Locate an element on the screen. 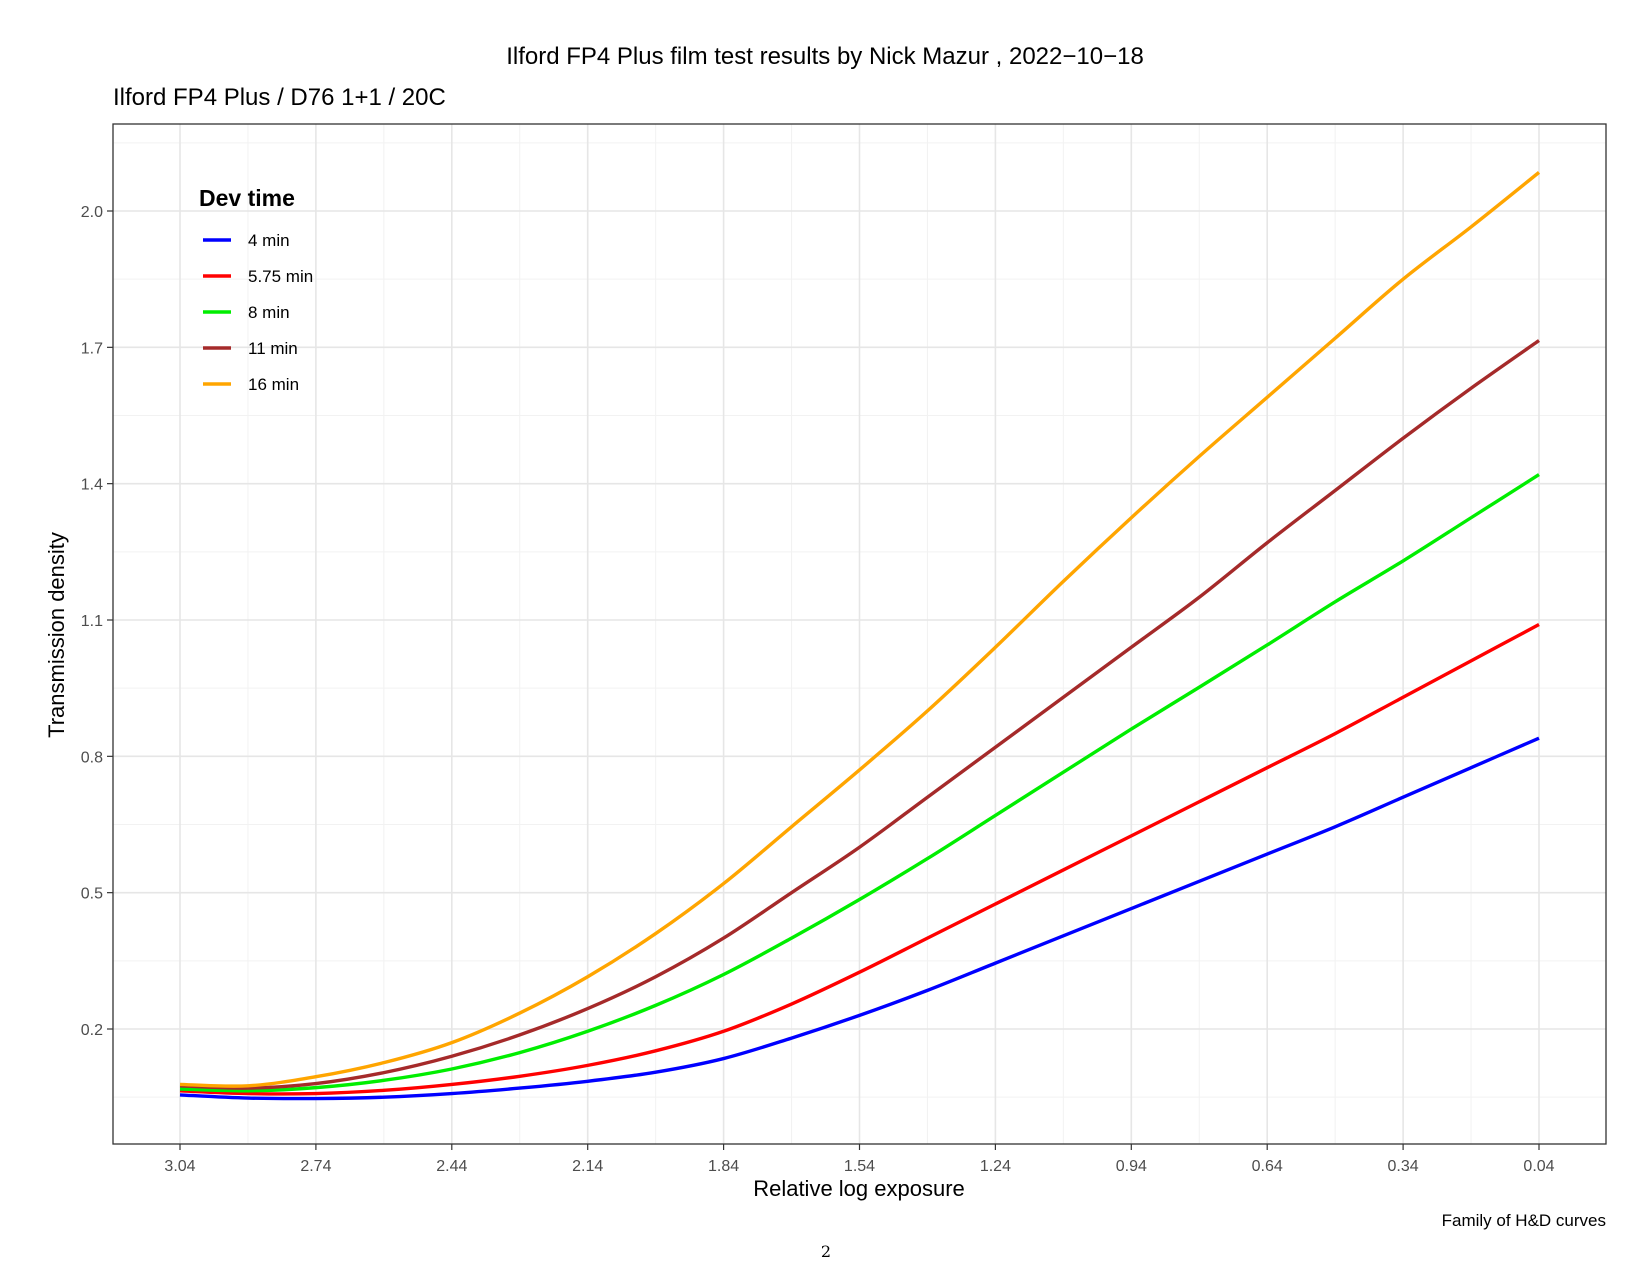 The height and width of the screenshot is (1275, 1650). x-tick-label: 0.94 is located at coordinates (1131, 1166).